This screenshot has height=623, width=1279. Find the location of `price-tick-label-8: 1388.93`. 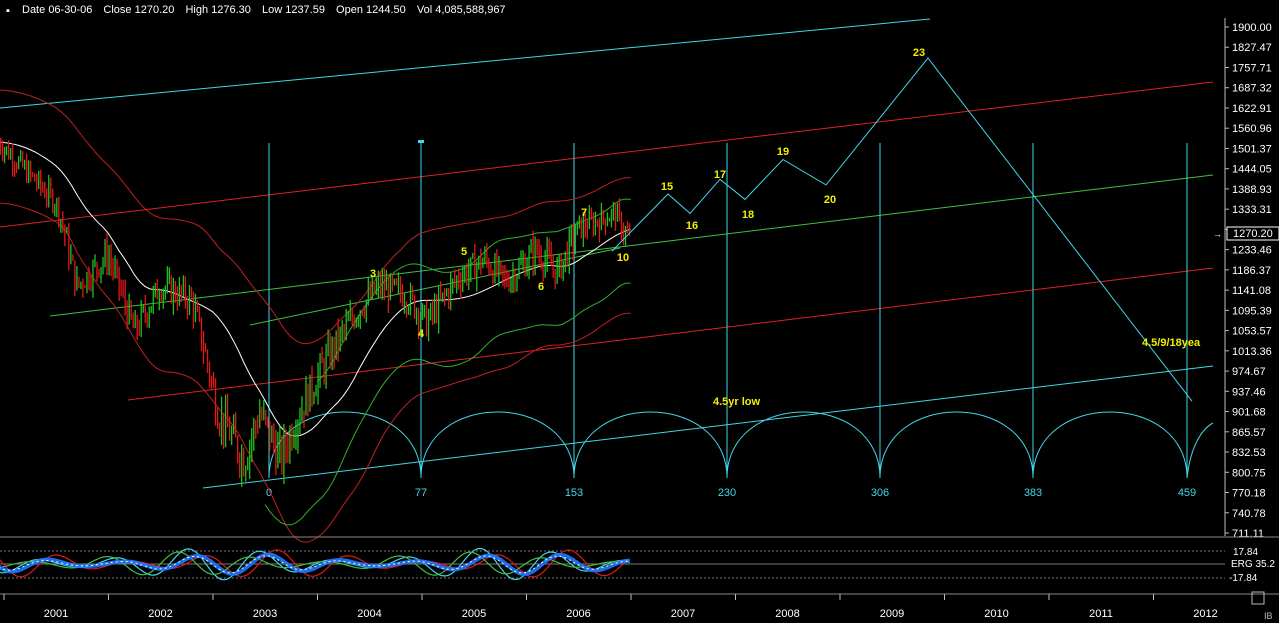

price-tick-label-8: 1388.93 is located at coordinates (1252, 190).